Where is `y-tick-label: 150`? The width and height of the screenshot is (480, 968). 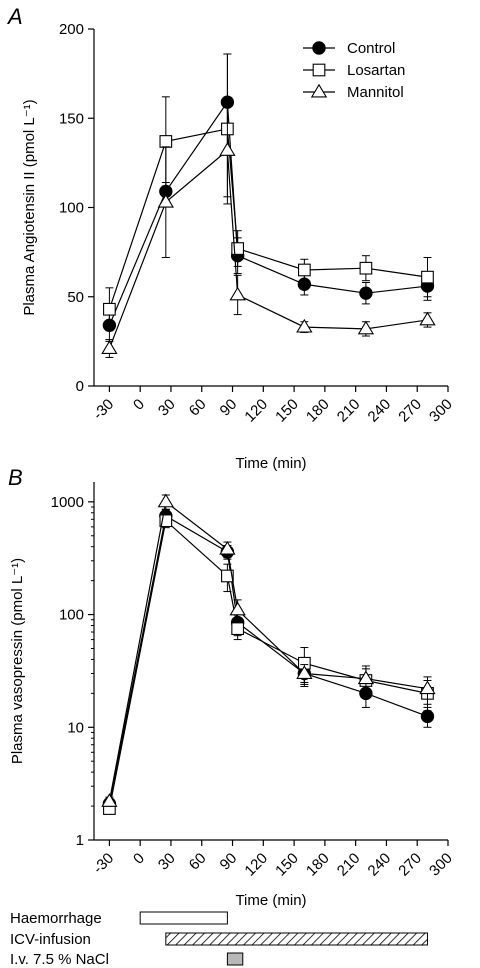 y-tick-label: 150 is located at coordinates (71, 118).